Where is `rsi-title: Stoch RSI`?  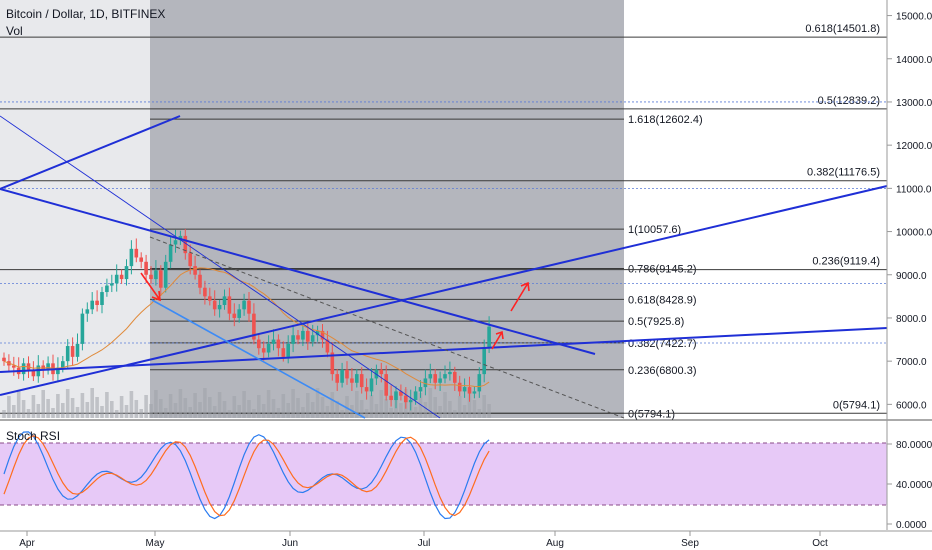 rsi-title: Stoch RSI is located at coordinates (33, 436).